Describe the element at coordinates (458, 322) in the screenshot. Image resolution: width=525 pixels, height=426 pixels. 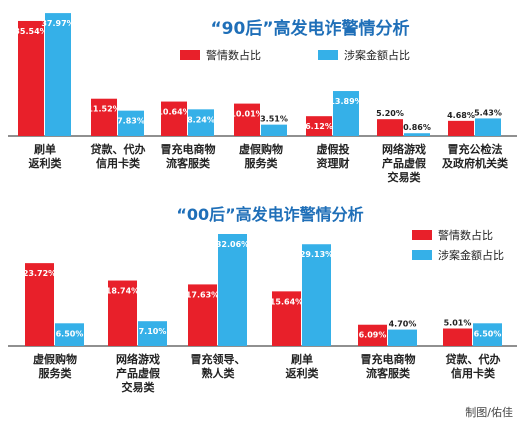
I see `bar-value-label: 5.01%` at that location.